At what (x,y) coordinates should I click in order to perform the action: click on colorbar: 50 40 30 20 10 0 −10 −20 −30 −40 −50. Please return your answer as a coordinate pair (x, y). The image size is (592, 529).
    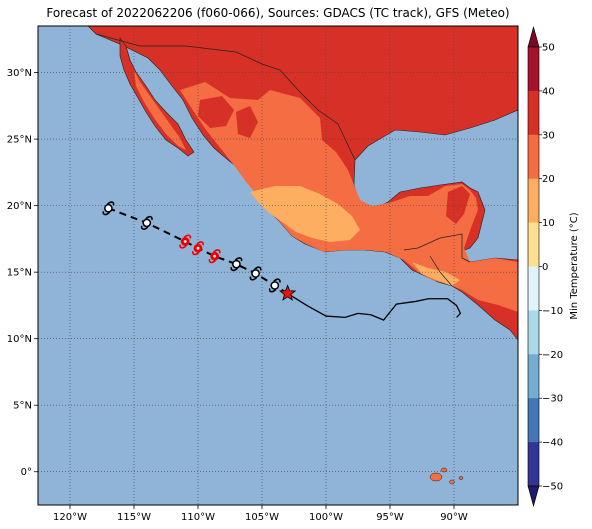
    Looking at the image, I should click on (545, 266).